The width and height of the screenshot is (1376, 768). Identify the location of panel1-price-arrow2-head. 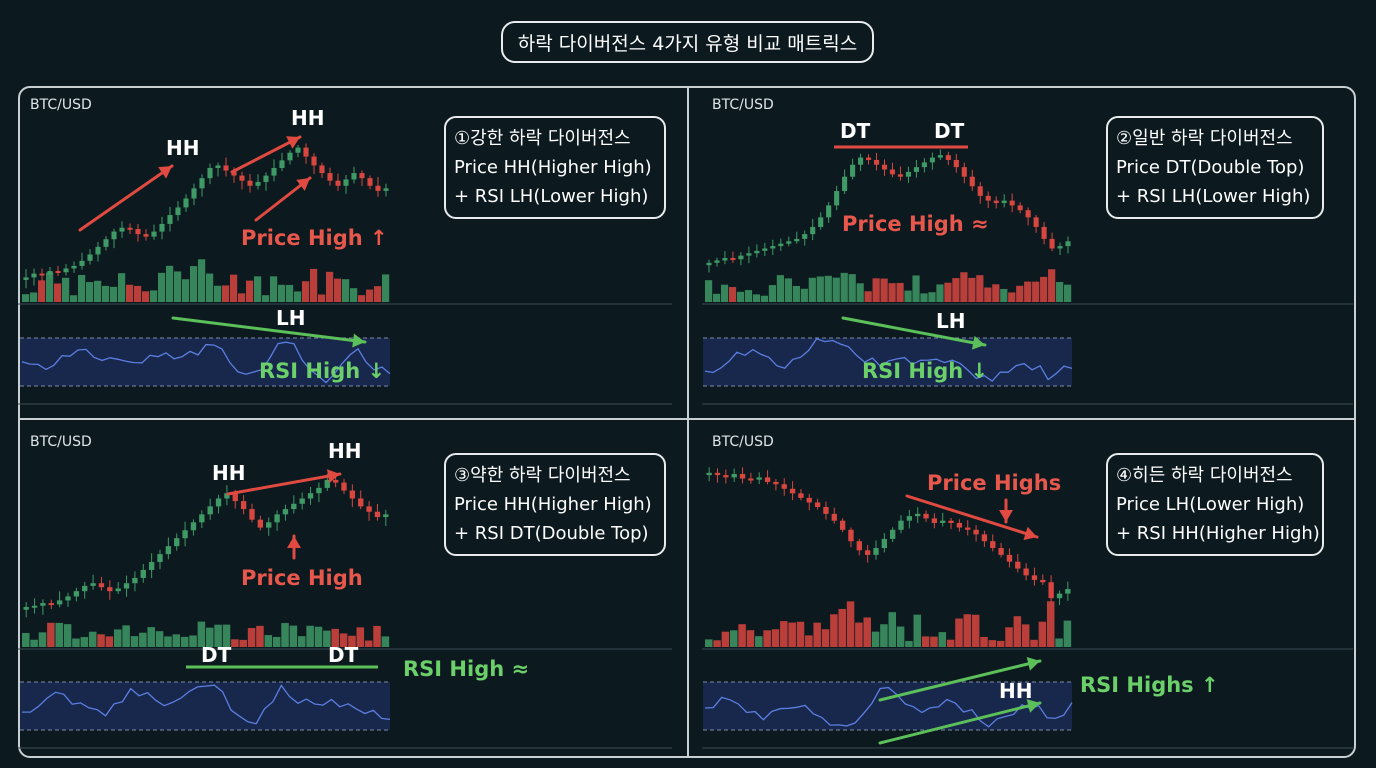
(293, 142).